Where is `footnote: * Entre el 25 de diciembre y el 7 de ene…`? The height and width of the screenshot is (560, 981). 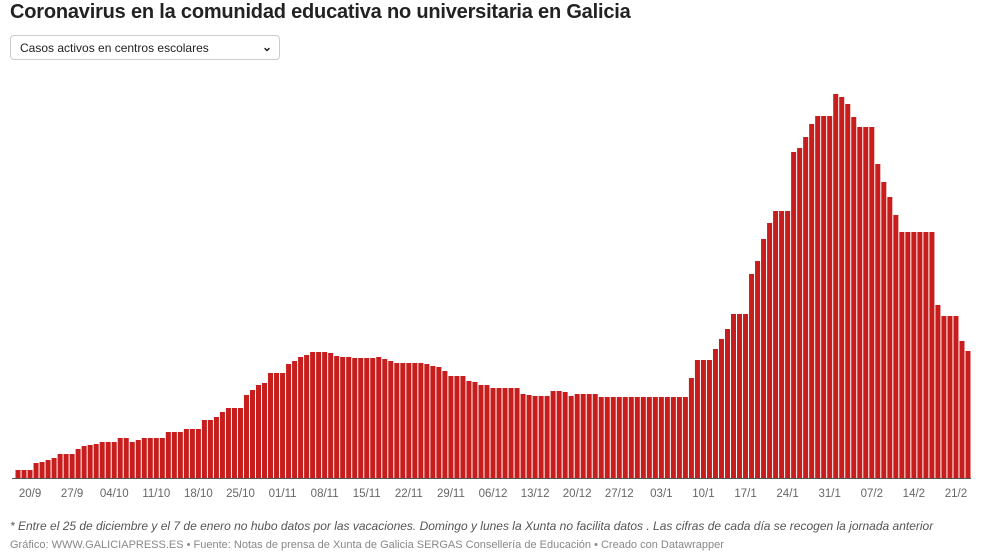
footnote: * Entre el 25 de diciembre y el 7 de ene… is located at coordinates (472, 526).